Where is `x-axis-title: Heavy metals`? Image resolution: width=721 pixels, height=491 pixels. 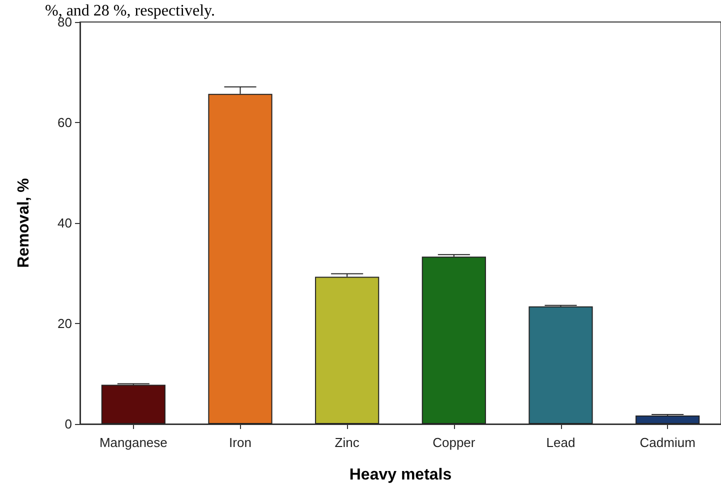 x-axis-title: Heavy metals is located at coordinates (400, 475).